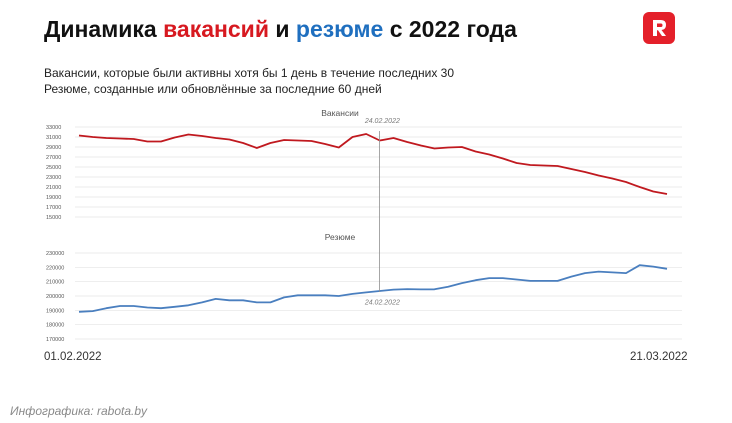  I want to click on title-text-vacancies: вакансий, so click(216, 29).